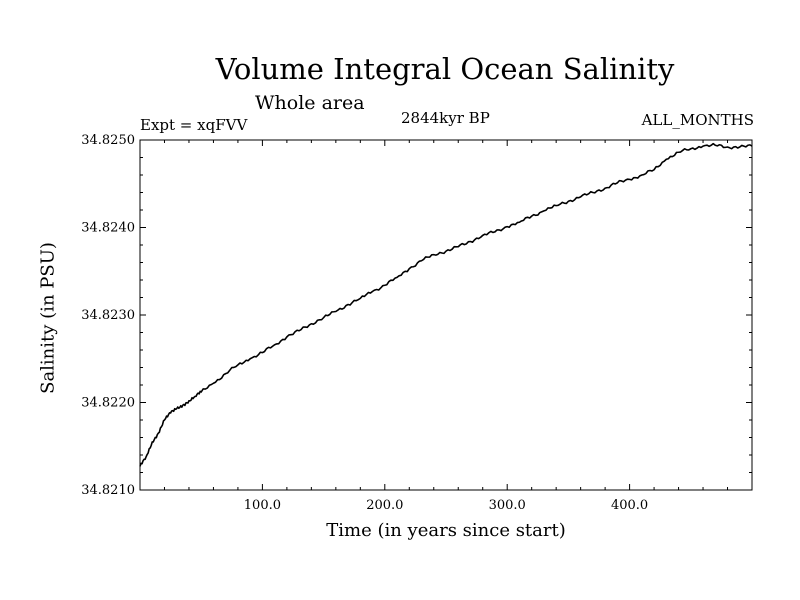 This screenshot has height=600, width=800. I want to click on x-axis-label: Time (in years since start), so click(446, 530).